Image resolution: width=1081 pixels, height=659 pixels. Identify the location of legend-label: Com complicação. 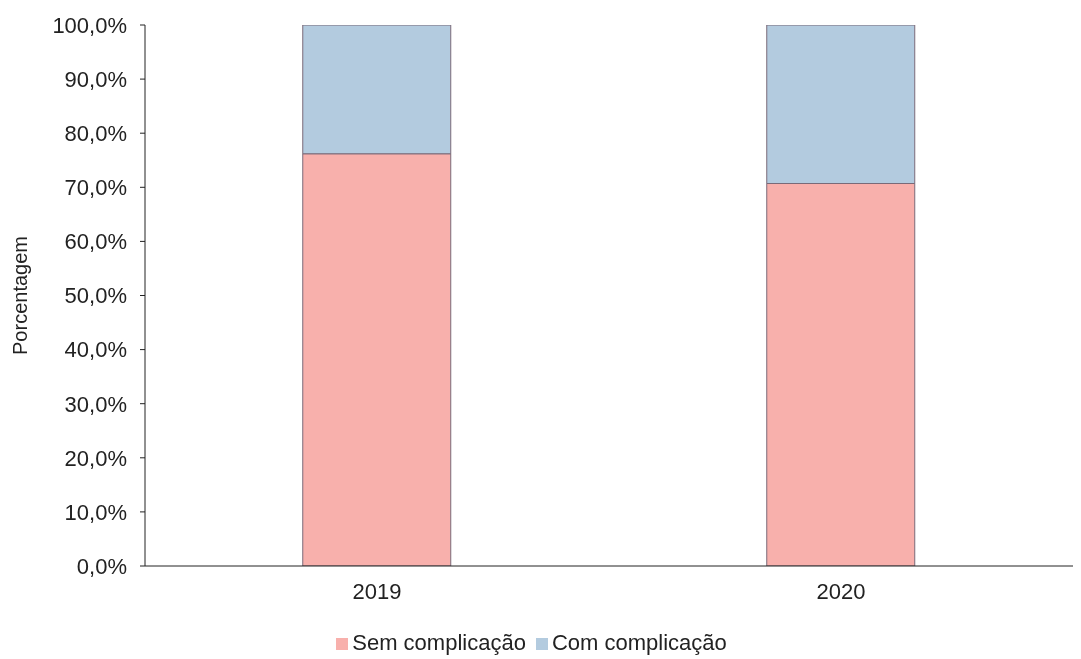
(639, 642).